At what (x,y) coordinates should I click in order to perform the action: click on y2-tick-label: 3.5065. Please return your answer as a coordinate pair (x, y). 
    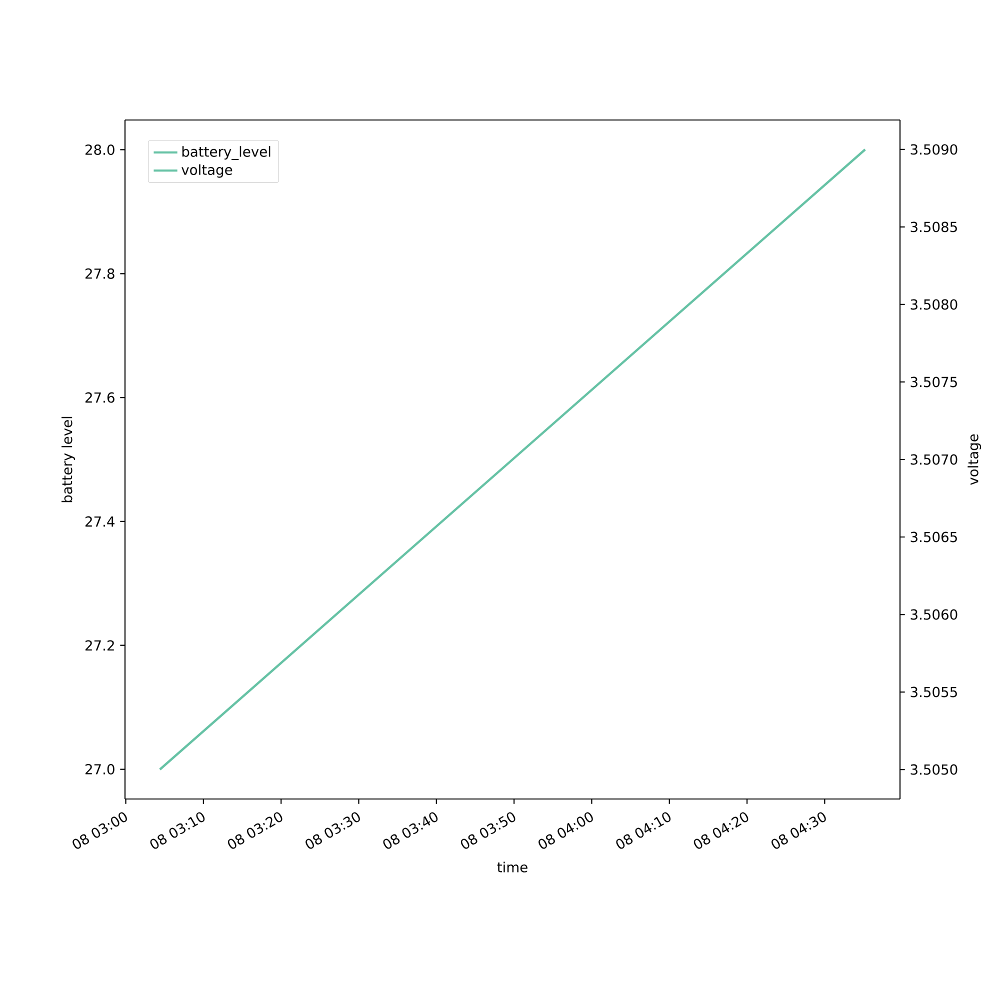
    Looking at the image, I should click on (933, 537).